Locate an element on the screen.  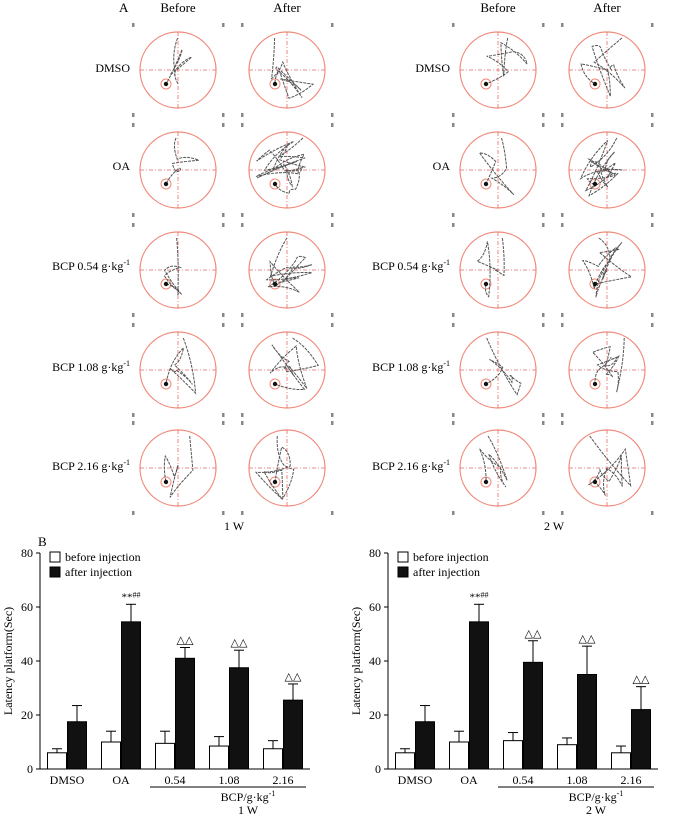
pool-oa-after-2w is located at coordinates (607, 170).